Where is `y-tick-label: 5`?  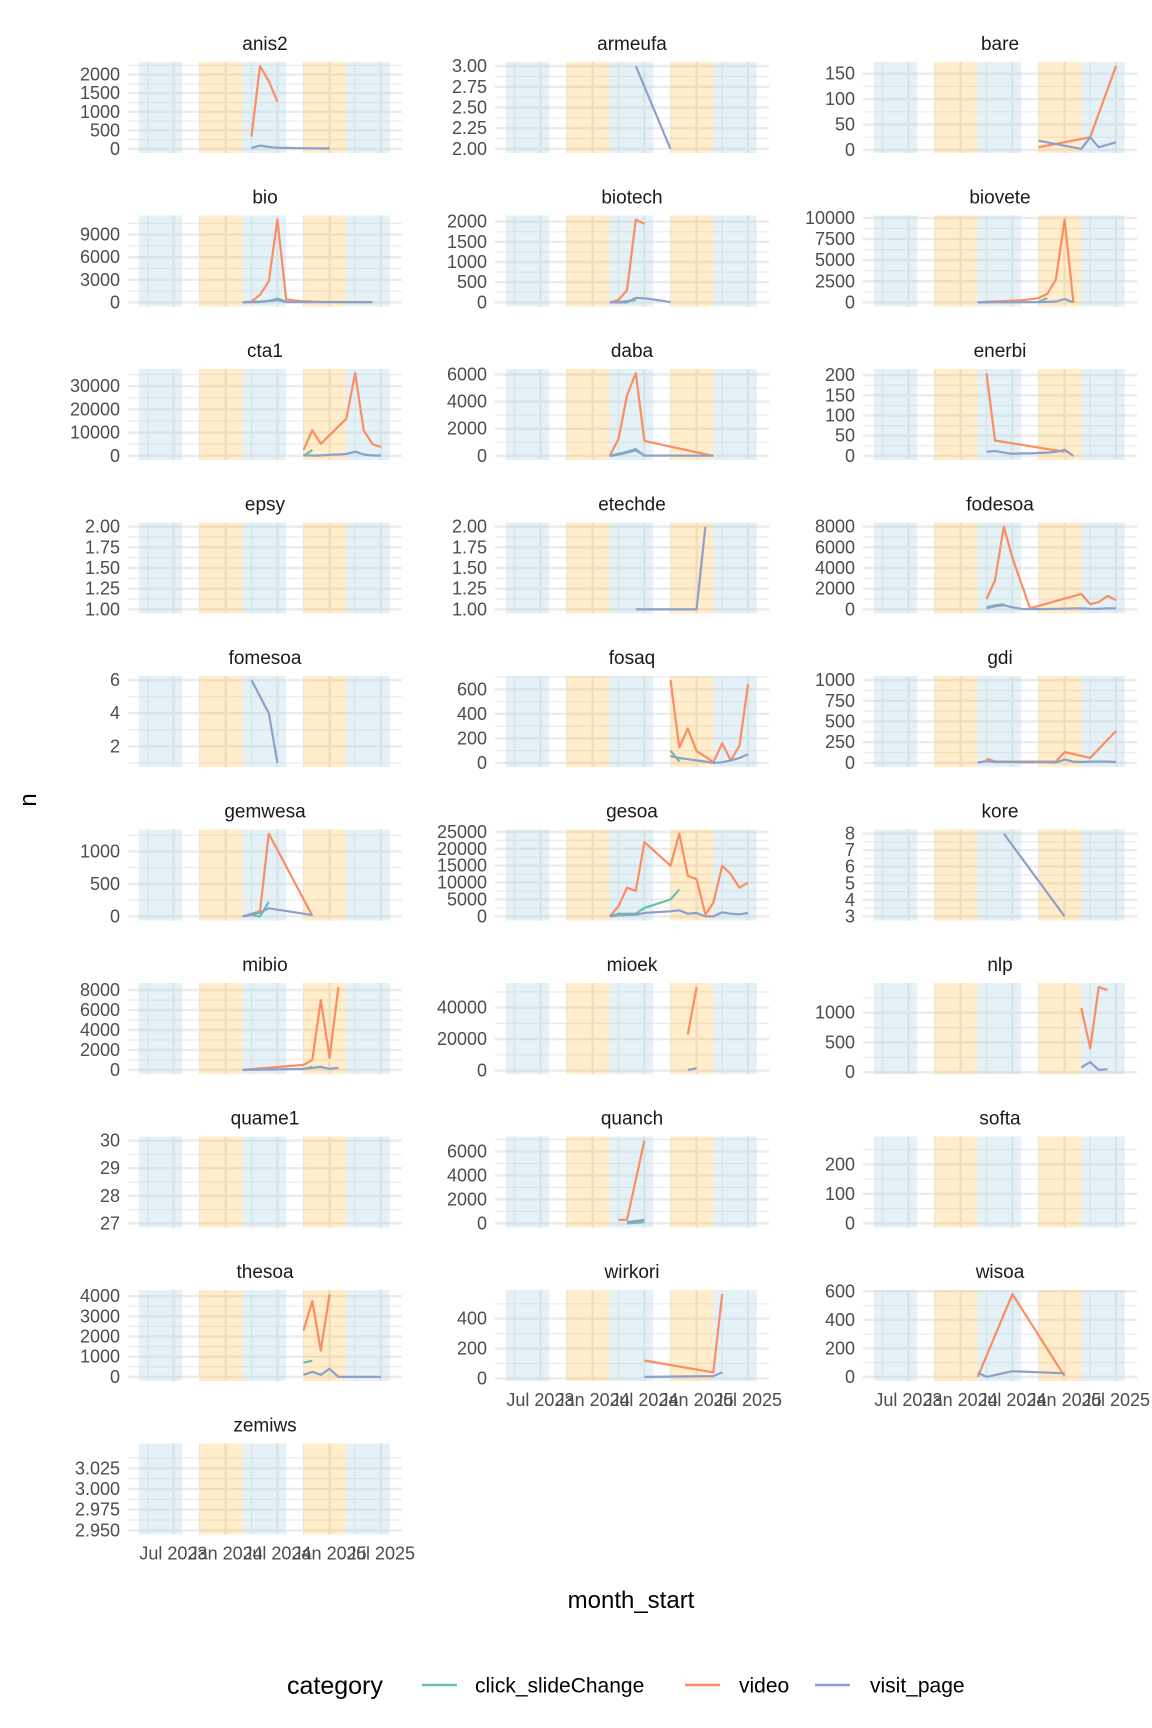 y-tick-label: 5 is located at coordinates (850, 883).